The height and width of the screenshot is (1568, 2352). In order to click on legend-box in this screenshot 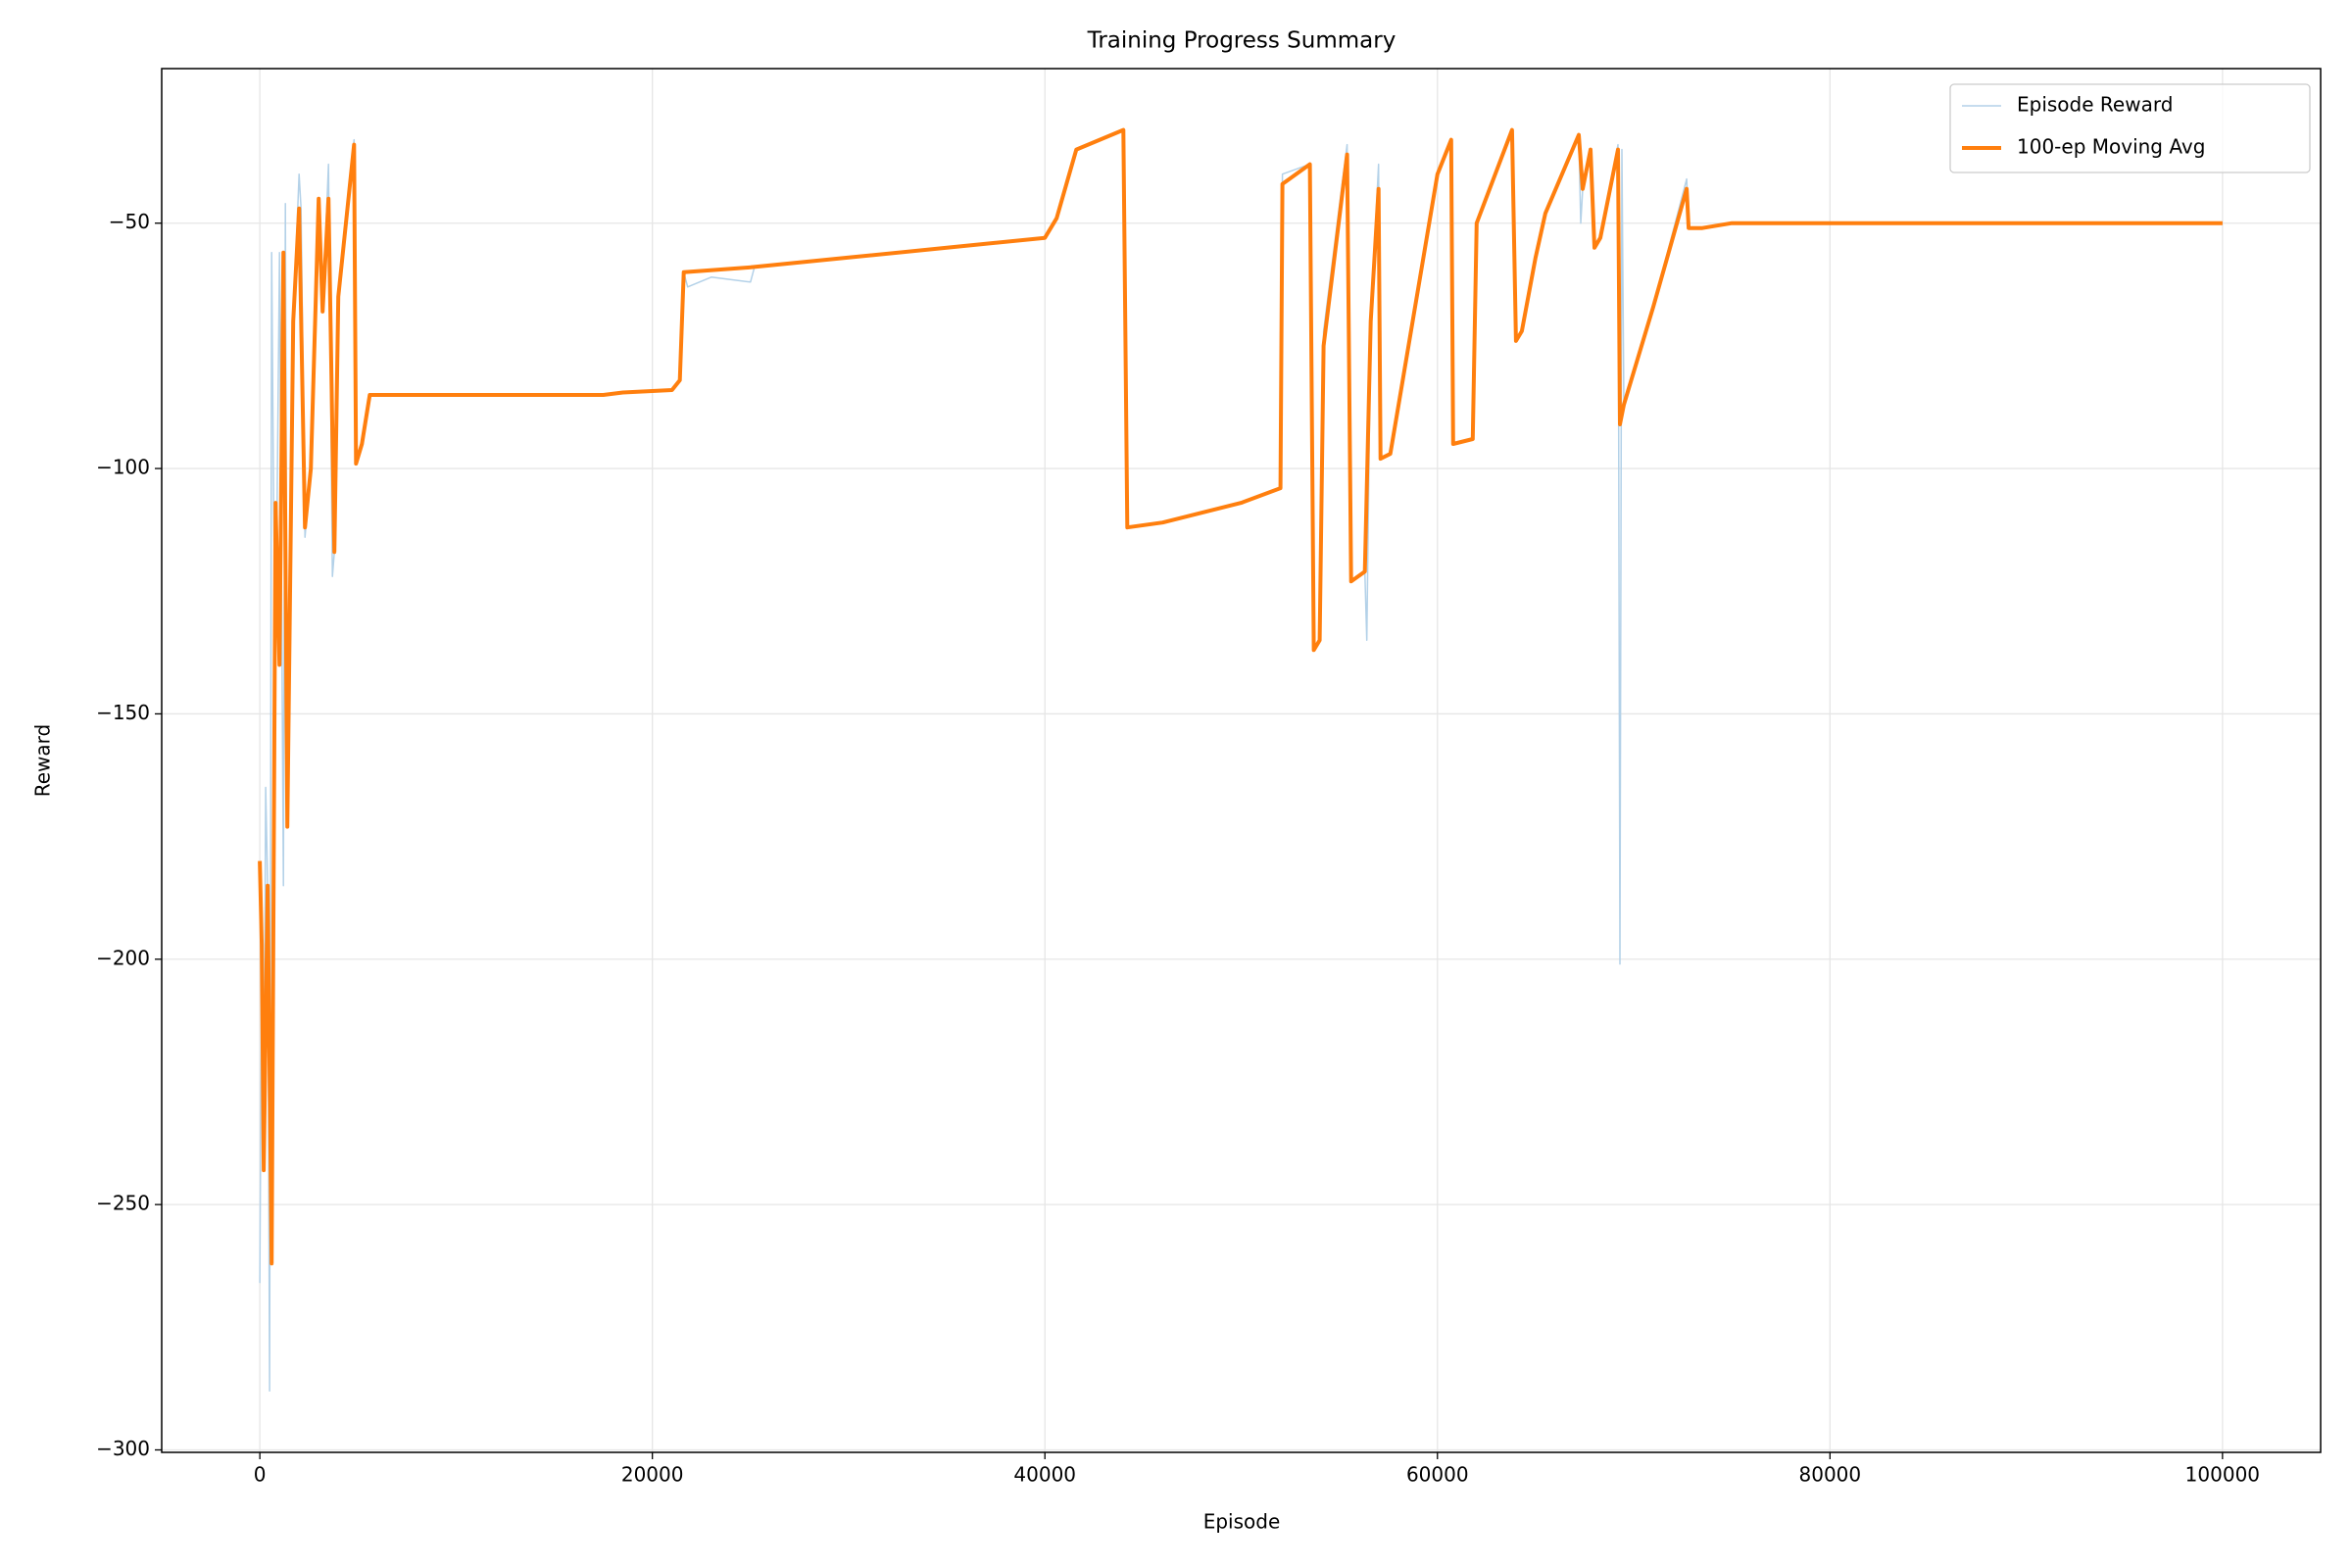, I will do `click(2130, 128)`.